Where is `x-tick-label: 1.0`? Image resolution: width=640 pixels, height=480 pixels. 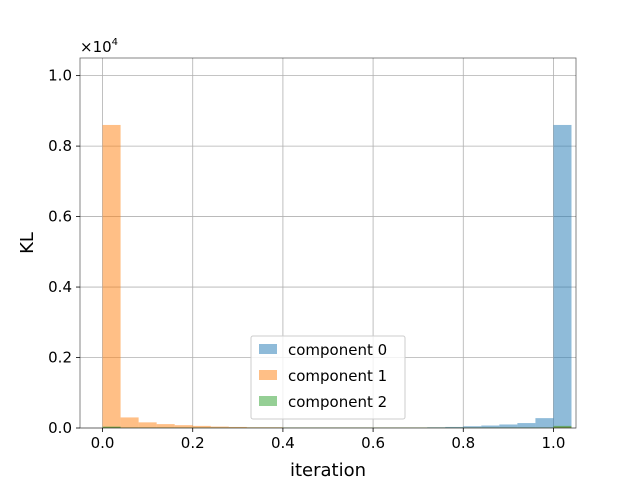 x-tick-label: 1.0 is located at coordinates (554, 443).